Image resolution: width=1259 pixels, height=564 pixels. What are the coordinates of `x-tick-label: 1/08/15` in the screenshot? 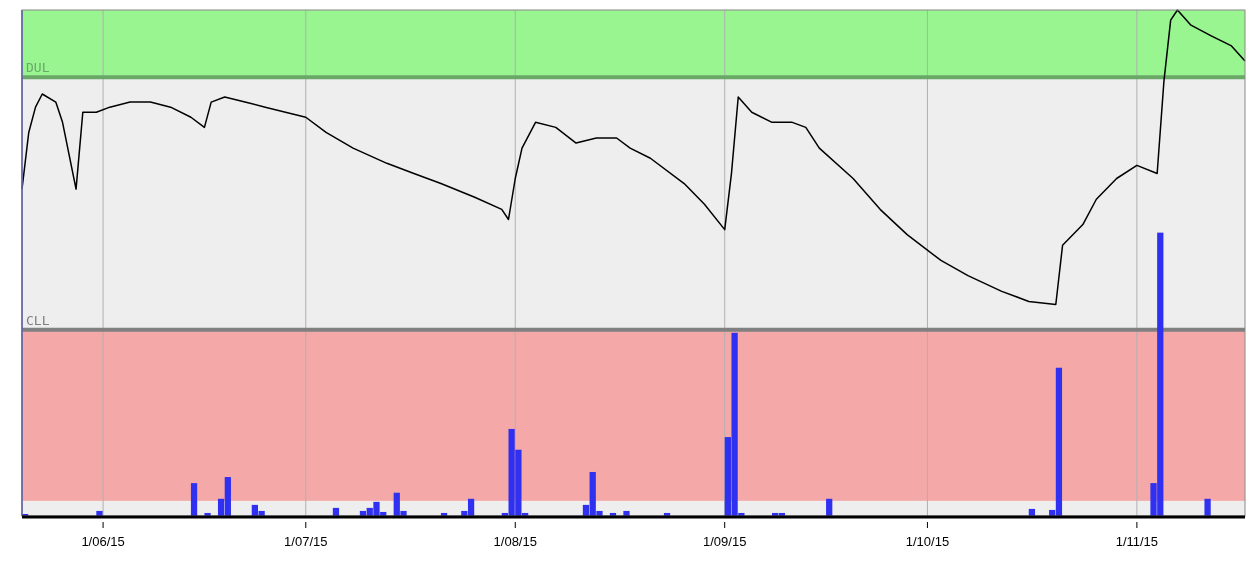 It's located at (515, 541).